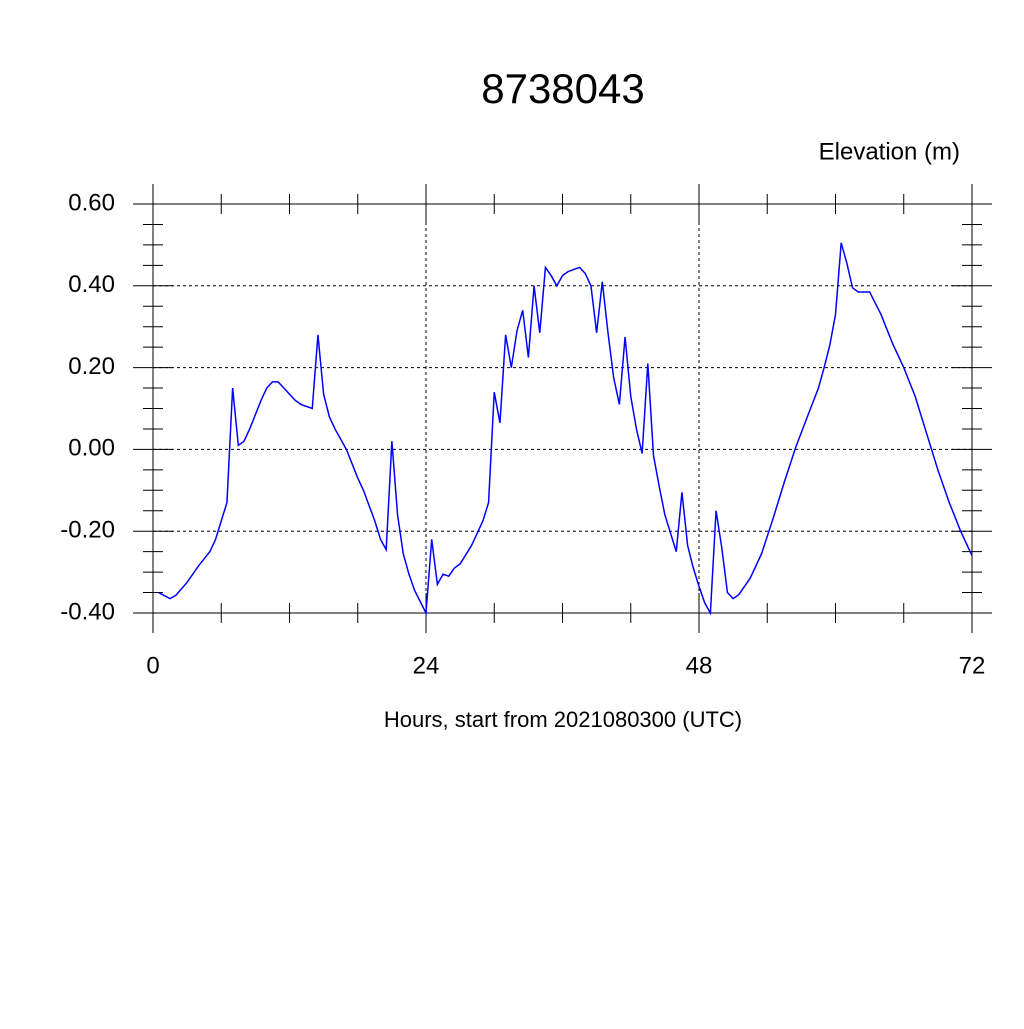 This screenshot has height=1029, width=1024. I want to click on y-tick-label: 0.60, so click(91, 202).